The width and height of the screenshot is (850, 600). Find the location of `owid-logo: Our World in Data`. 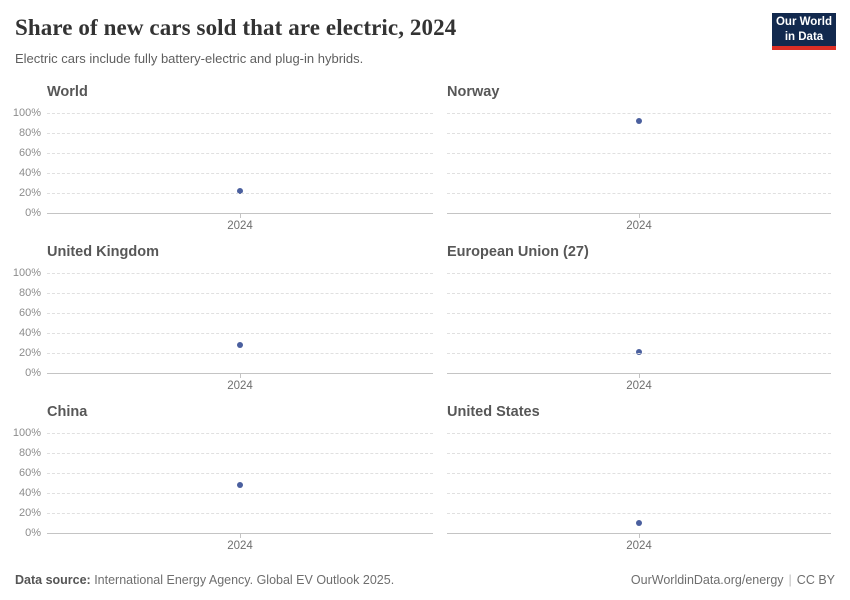

owid-logo: Our World in Data is located at coordinates (804, 31).